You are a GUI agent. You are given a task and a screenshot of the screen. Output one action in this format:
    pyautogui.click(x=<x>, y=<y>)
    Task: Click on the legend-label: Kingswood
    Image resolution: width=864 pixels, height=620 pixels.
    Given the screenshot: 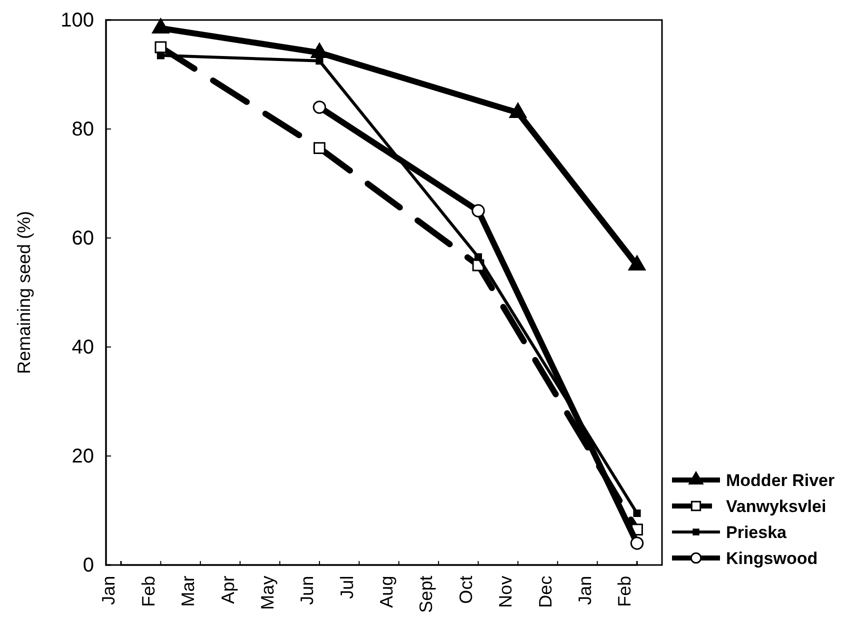 What is the action you would take?
    pyautogui.click(x=772, y=558)
    